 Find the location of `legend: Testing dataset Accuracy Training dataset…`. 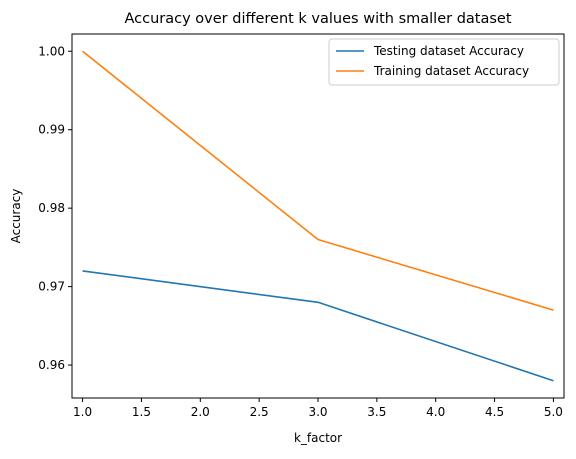

legend: Testing dataset Accuracy Training dataset… is located at coordinates (444, 62).